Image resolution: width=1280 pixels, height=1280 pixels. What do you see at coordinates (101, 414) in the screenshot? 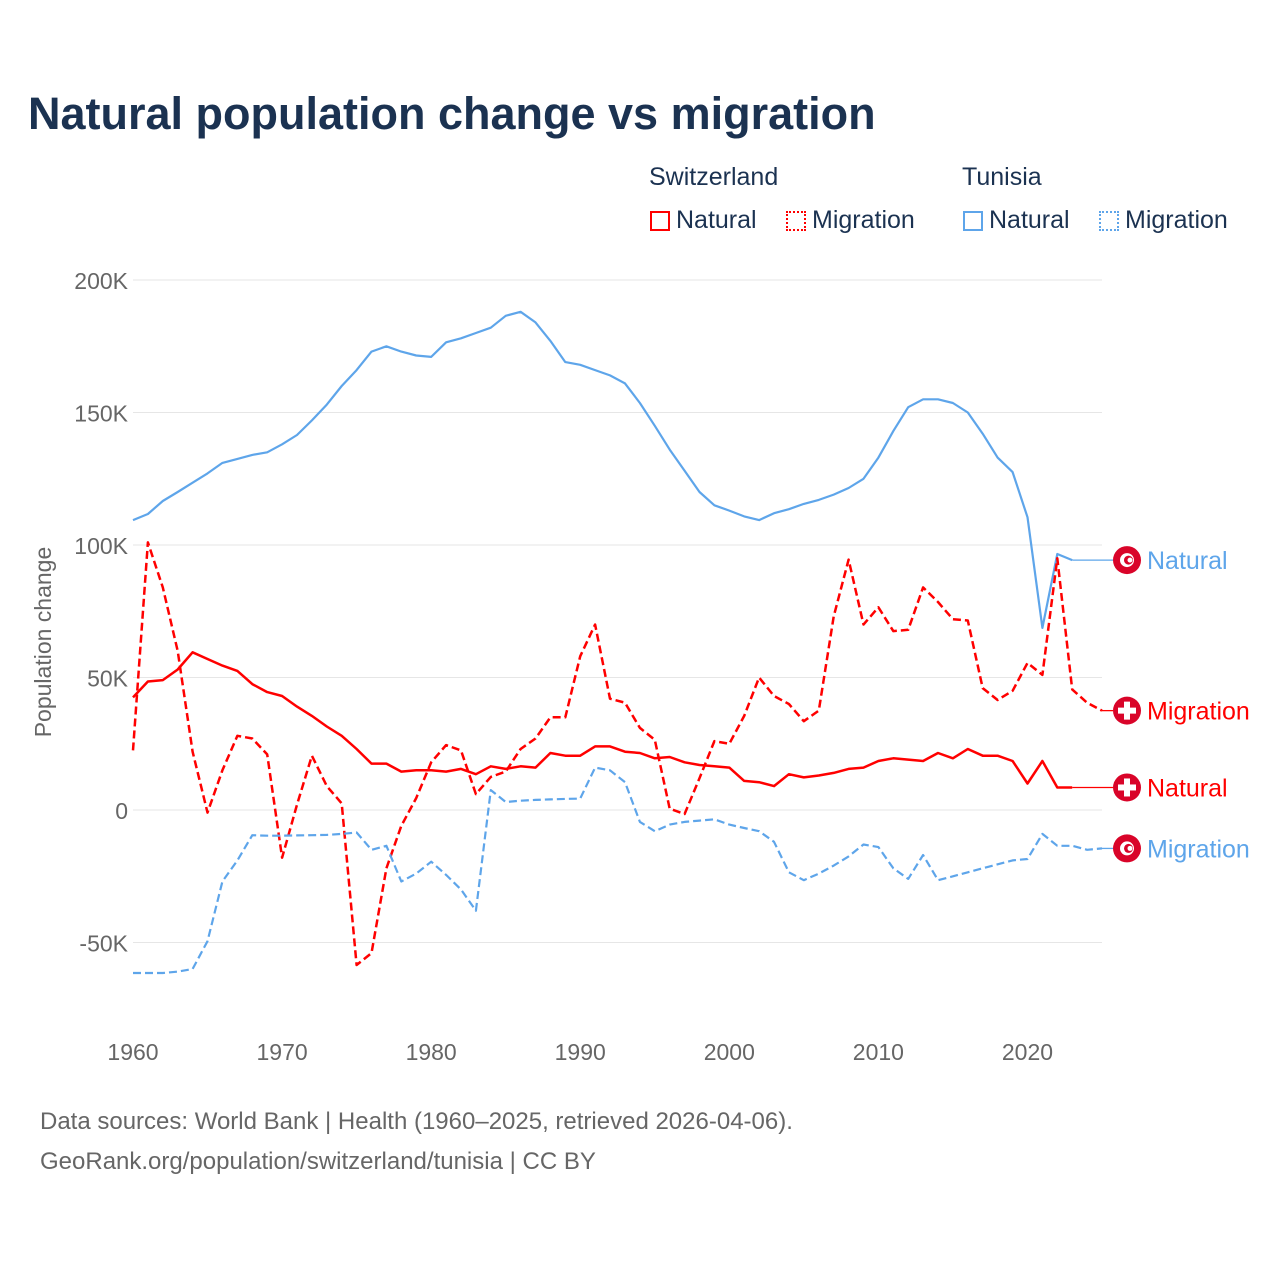
I see `y-tick-label: 150K` at bounding box center [101, 414].